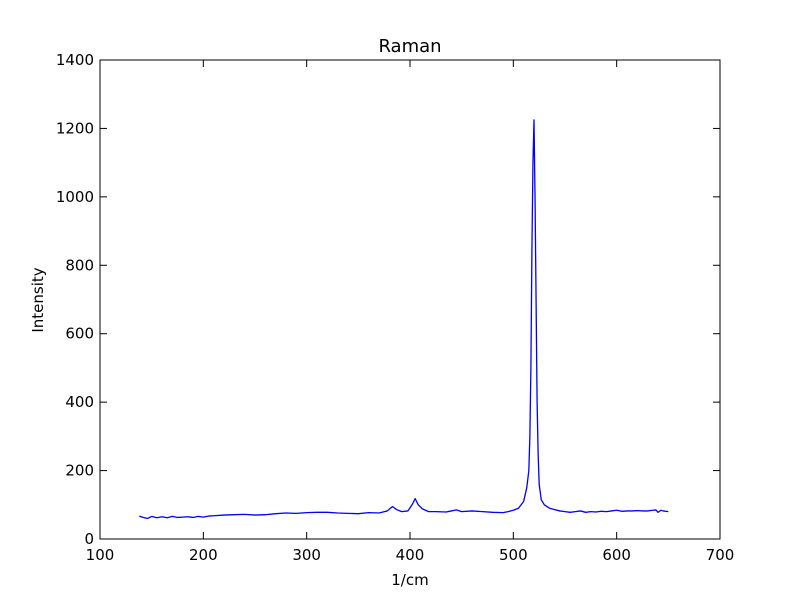  What do you see at coordinates (79, 265) in the screenshot?
I see `y-tick-label: 800` at bounding box center [79, 265].